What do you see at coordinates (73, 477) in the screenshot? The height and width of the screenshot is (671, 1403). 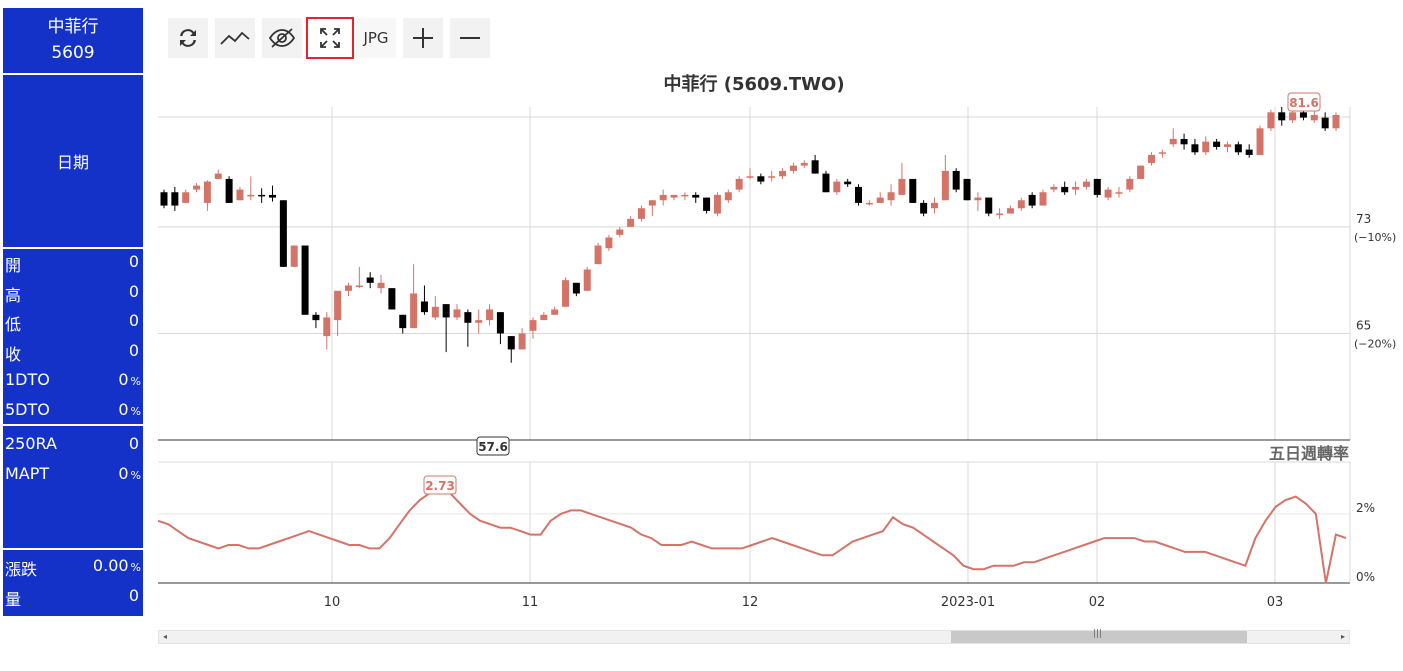 I see `info-row-ra-1: MAPT 0%` at bounding box center [73, 477].